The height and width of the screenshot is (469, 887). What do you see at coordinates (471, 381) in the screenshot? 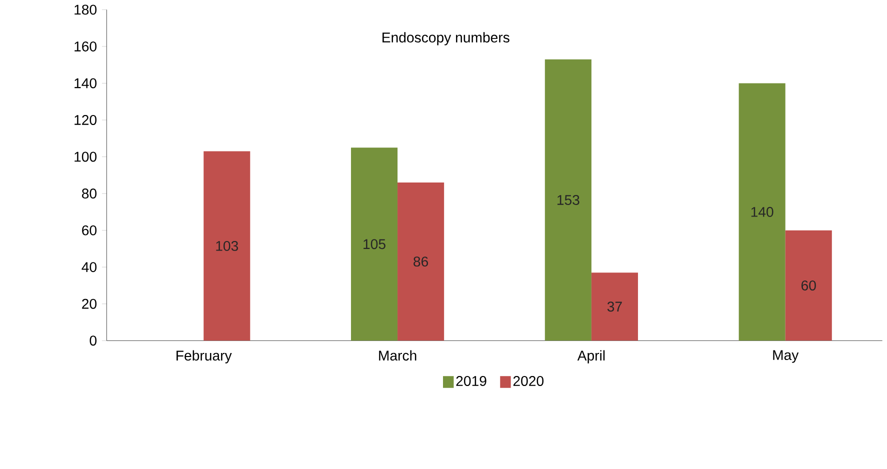
I see `legend-label: 2019` at bounding box center [471, 381].